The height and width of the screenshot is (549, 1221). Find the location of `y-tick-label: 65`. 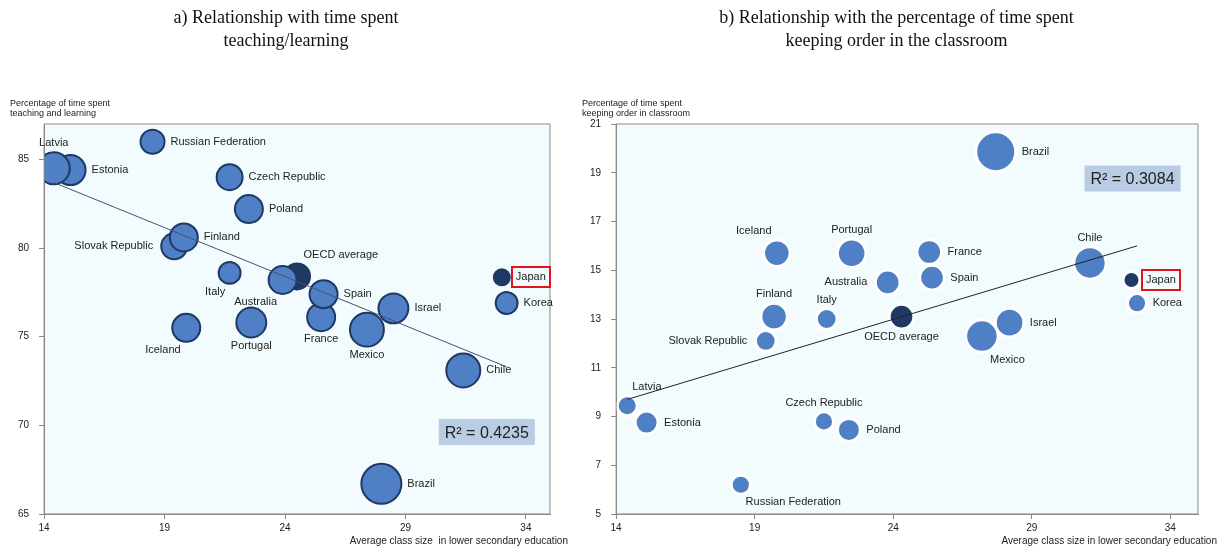

y-tick-label: 65 is located at coordinates (24, 513).